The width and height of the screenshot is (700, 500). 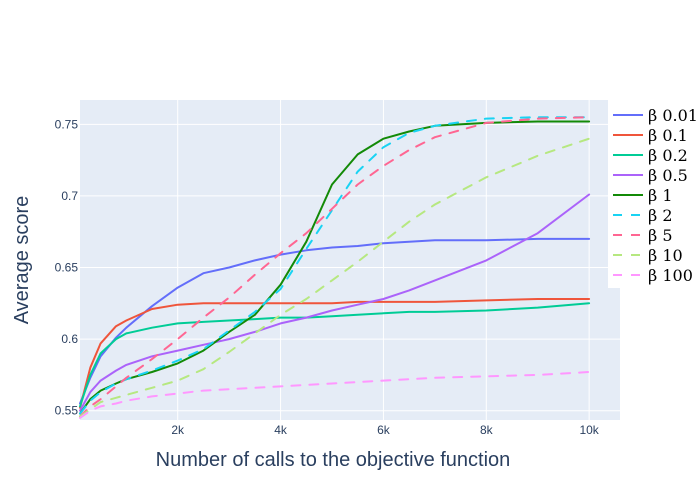 I want to click on legend-label: β 5, so click(x=660, y=235).